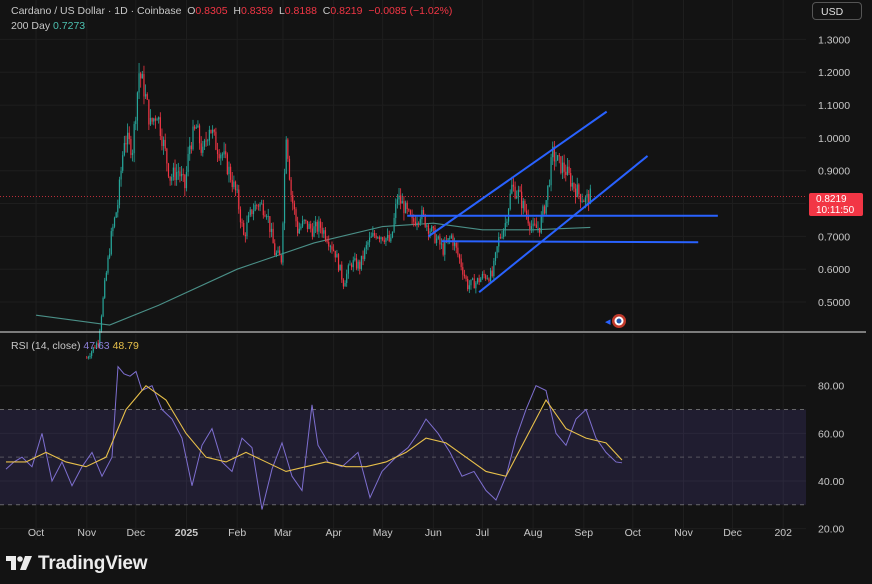 This screenshot has width=872, height=584. I want to click on rsi-tick: 40.00, so click(831, 482).